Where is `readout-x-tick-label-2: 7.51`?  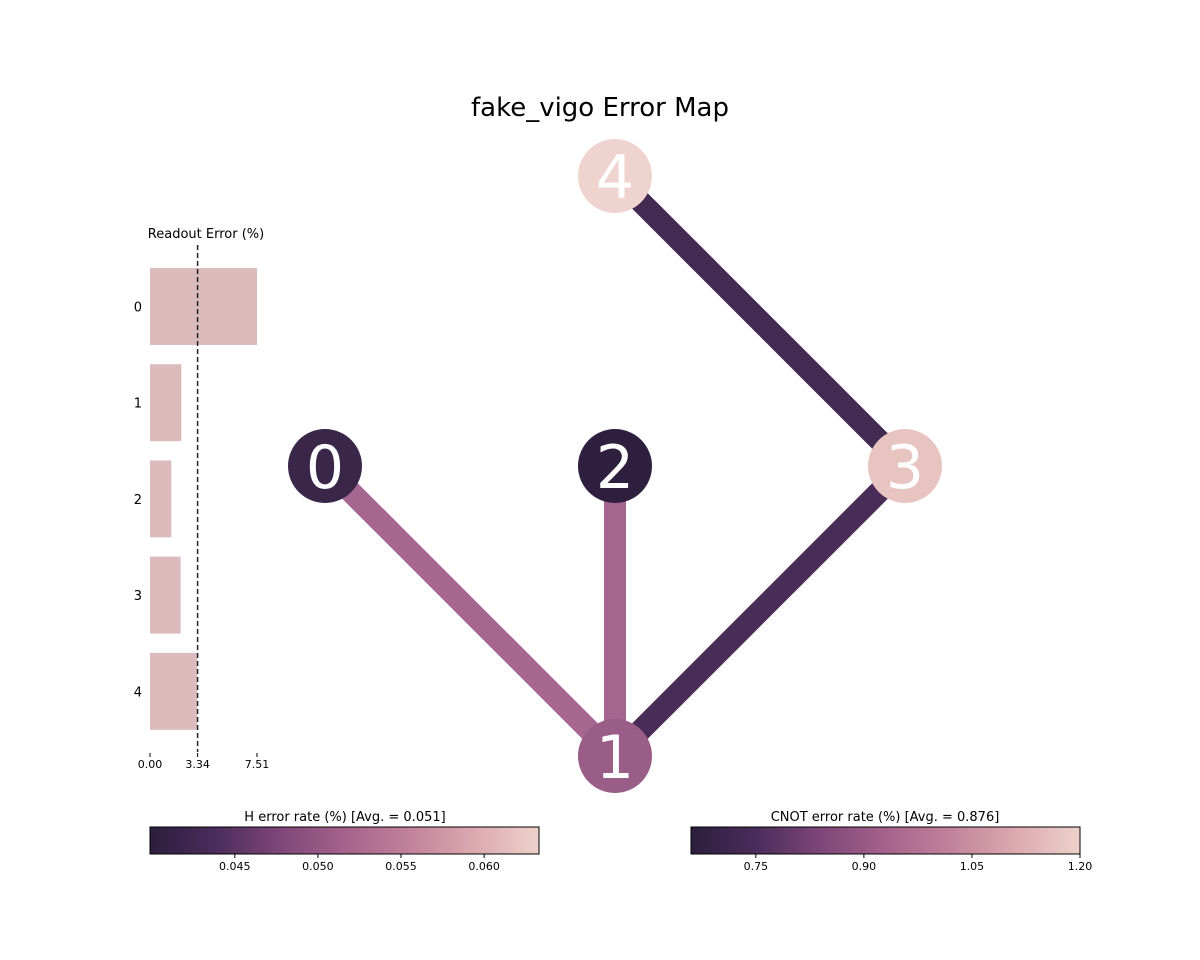 readout-x-tick-label-2: 7.51 is located at coordinates (257, 764).